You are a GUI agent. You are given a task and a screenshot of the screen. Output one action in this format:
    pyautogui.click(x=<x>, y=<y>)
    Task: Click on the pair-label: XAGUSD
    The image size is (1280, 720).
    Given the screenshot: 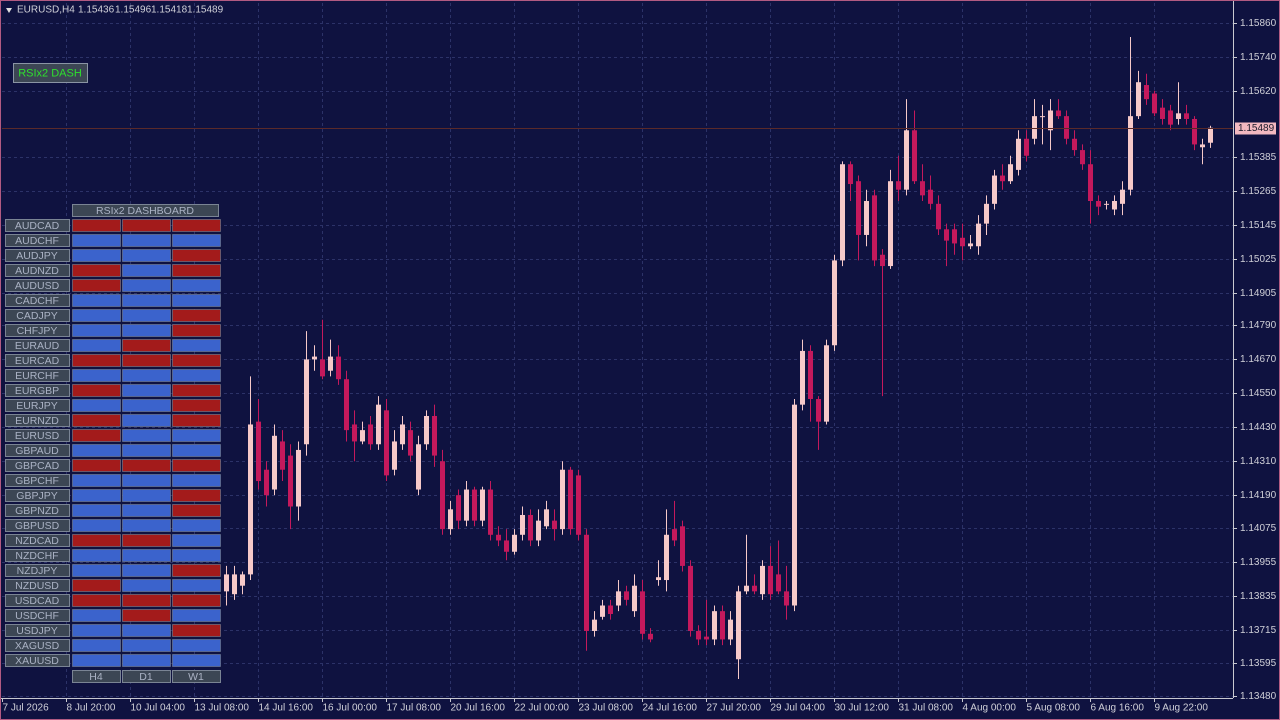 What is the action you would take?
    pyautogui.click(x=37, y=646)
    